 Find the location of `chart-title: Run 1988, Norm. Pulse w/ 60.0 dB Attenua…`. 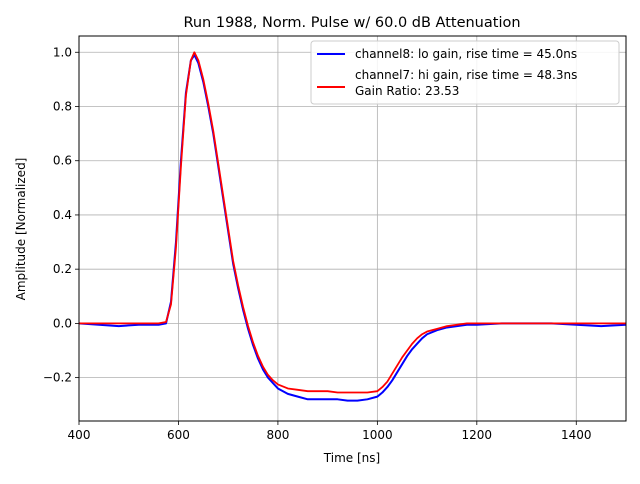

chart-title: Run 1988, Norm. Pulse w/ 60.0 dB Attenua… is located at coordinates (351, 23).